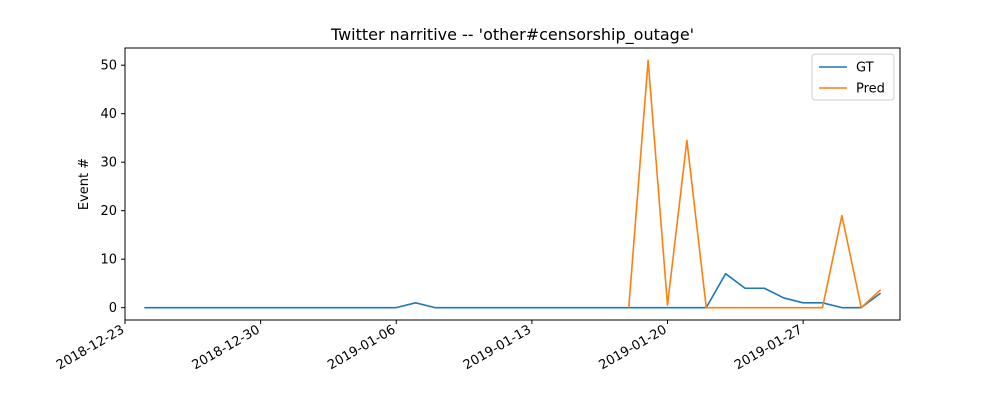  What do you see at coordinates (84, 184) in the screenshot?
I see `y-axis-title: Event #` at bounding box center [84, 184].